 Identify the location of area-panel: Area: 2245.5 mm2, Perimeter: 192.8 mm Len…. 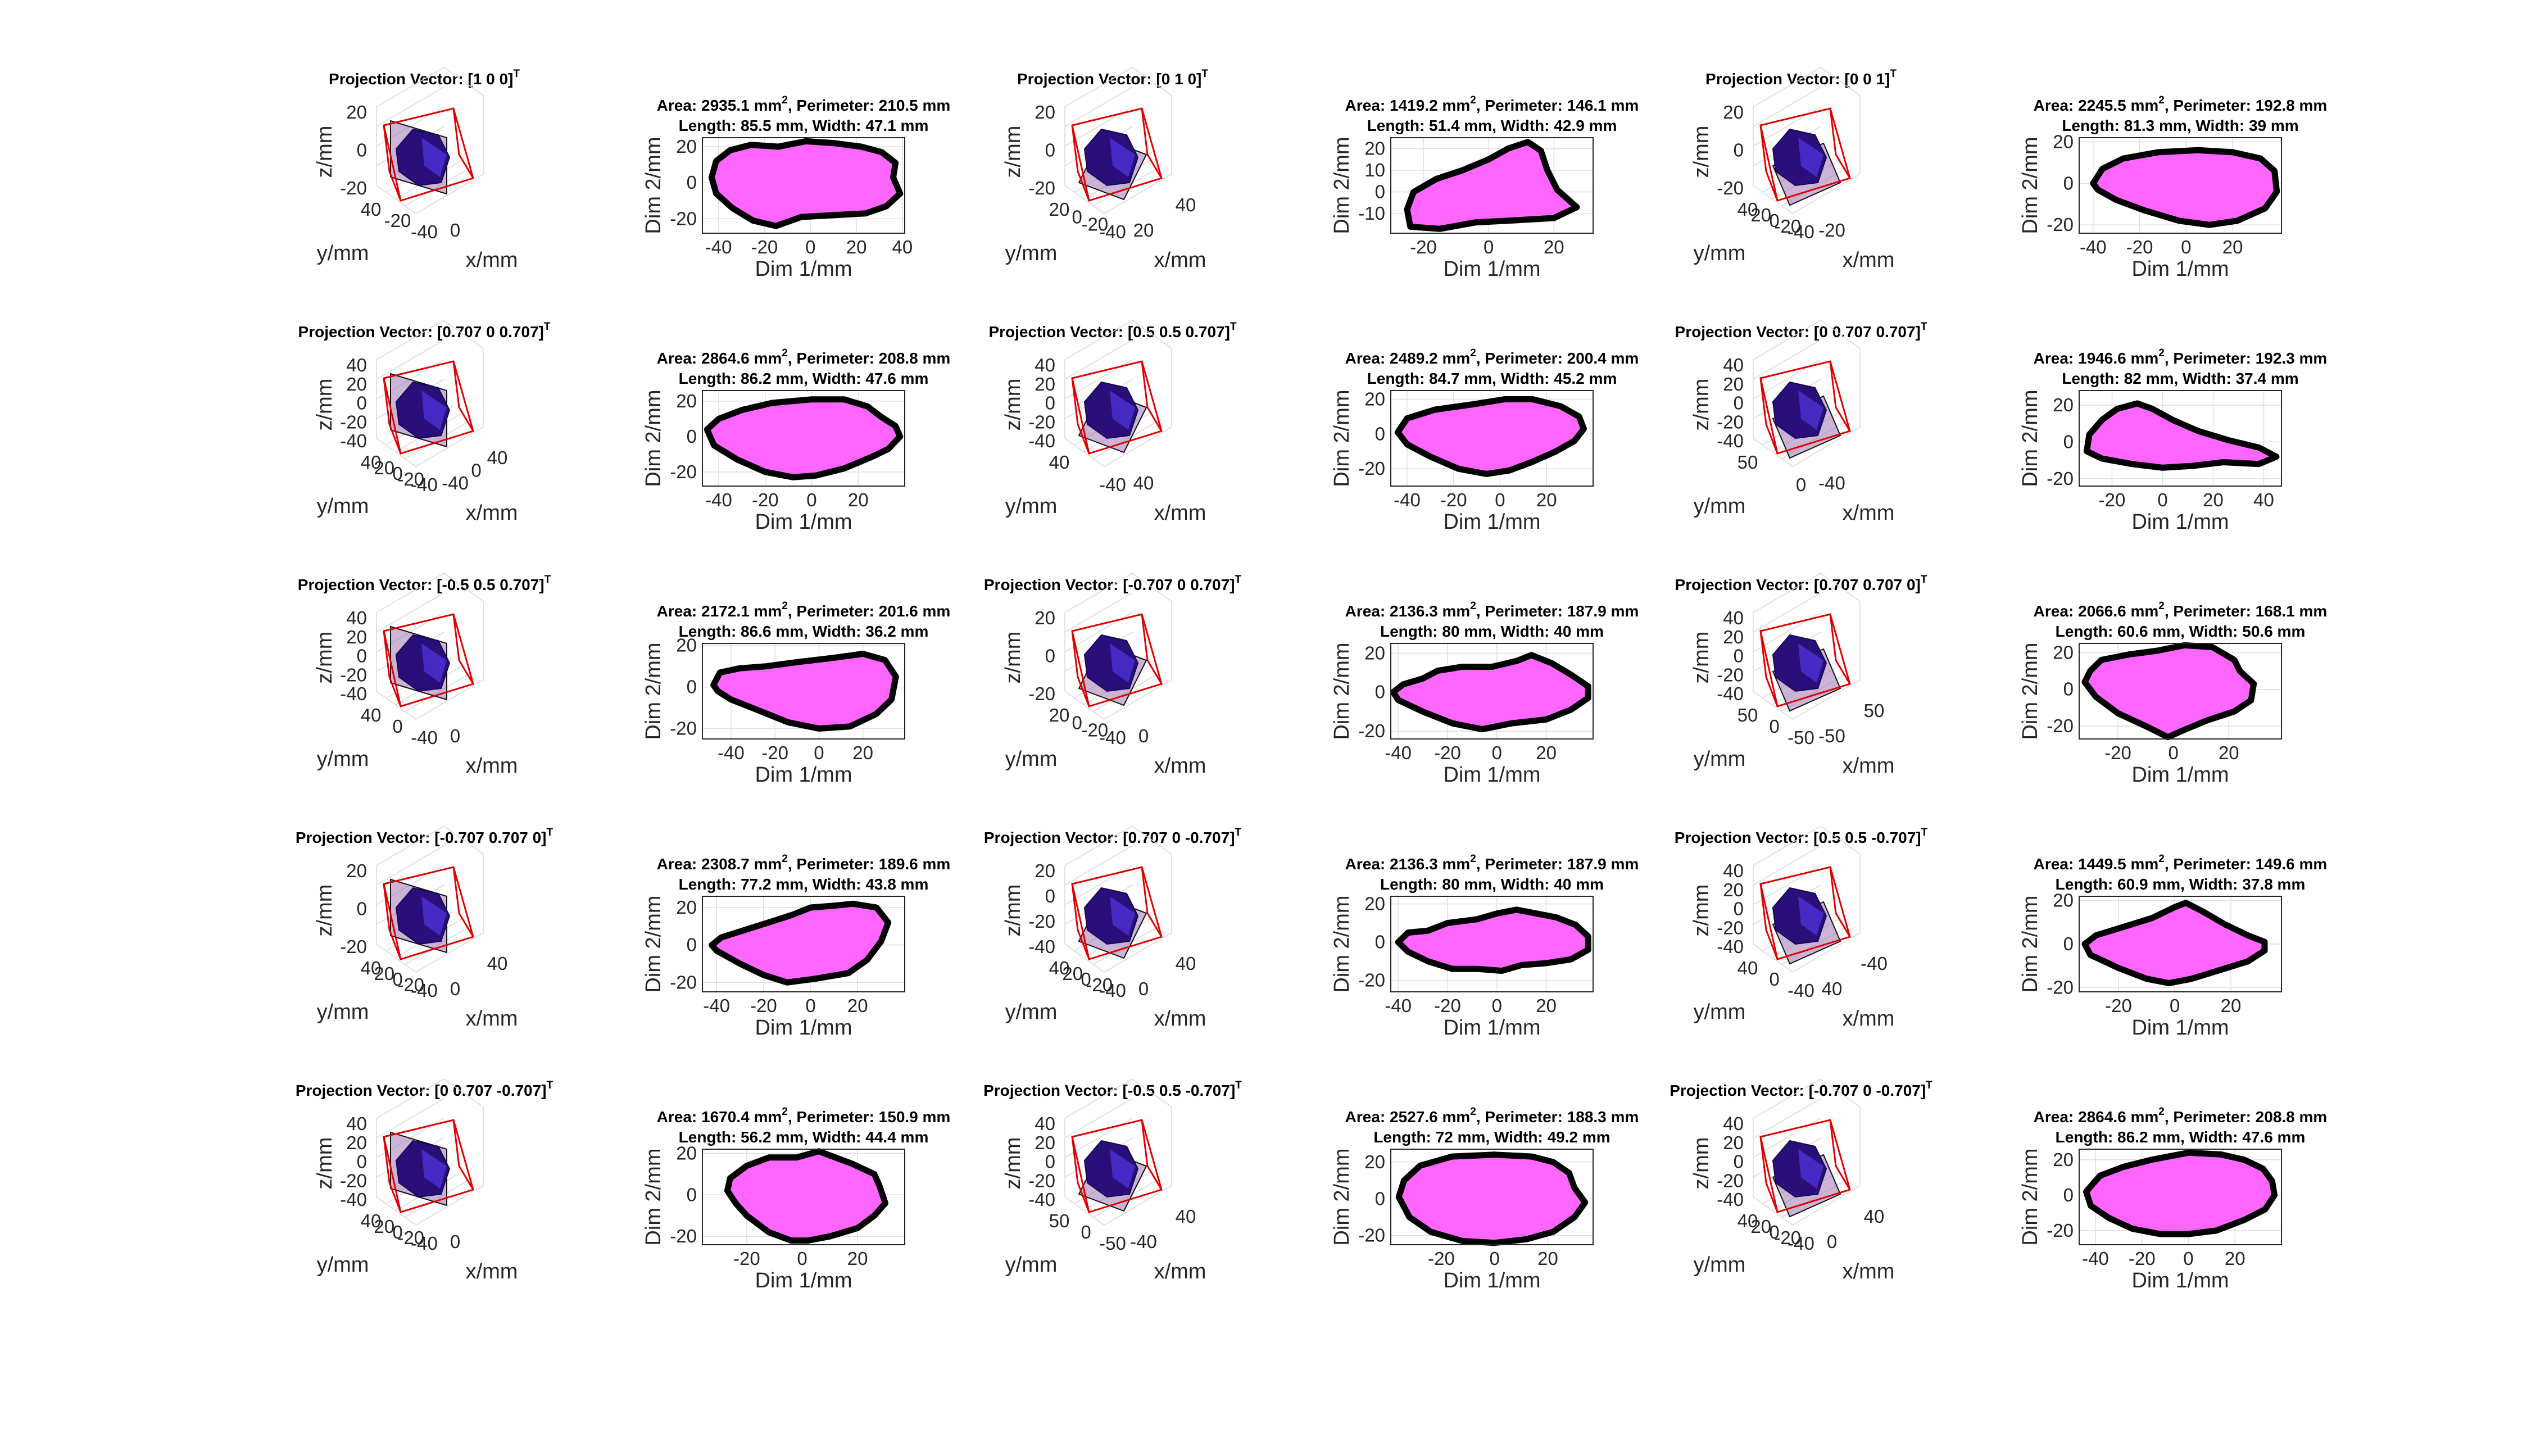
(2172, 187).